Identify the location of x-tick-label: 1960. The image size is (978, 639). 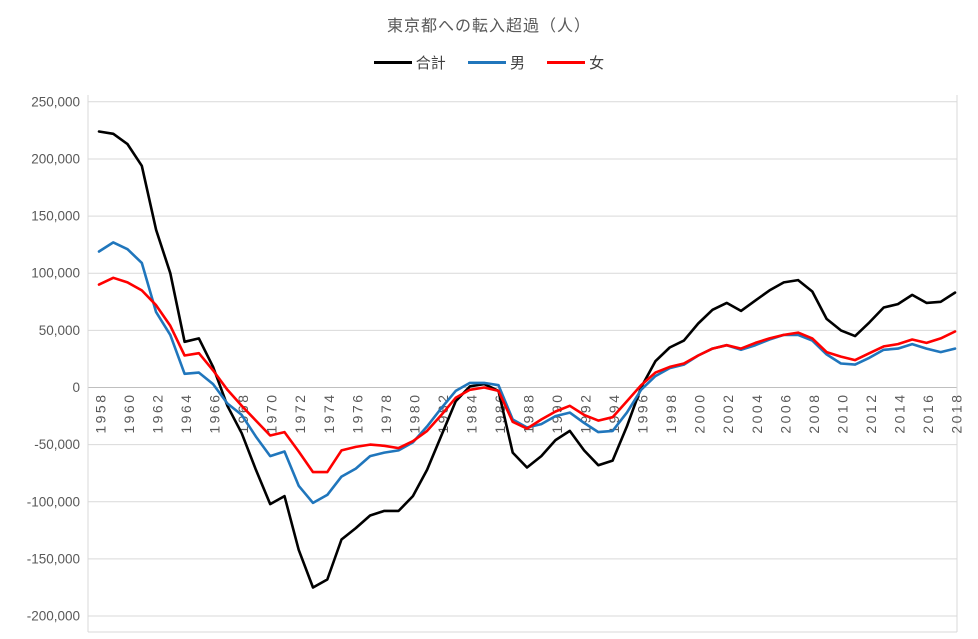
(129, 413).